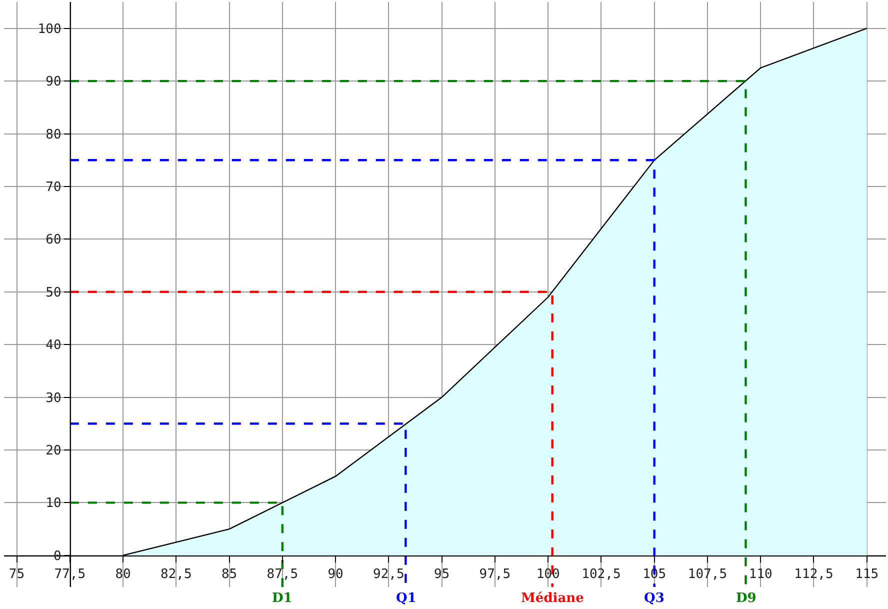 This screenshot has width=888, height=609. What do you see at coordinates (16, 574) in the screenshot?
I see `x-tick-label: 75` at bounding box center [16, 574].